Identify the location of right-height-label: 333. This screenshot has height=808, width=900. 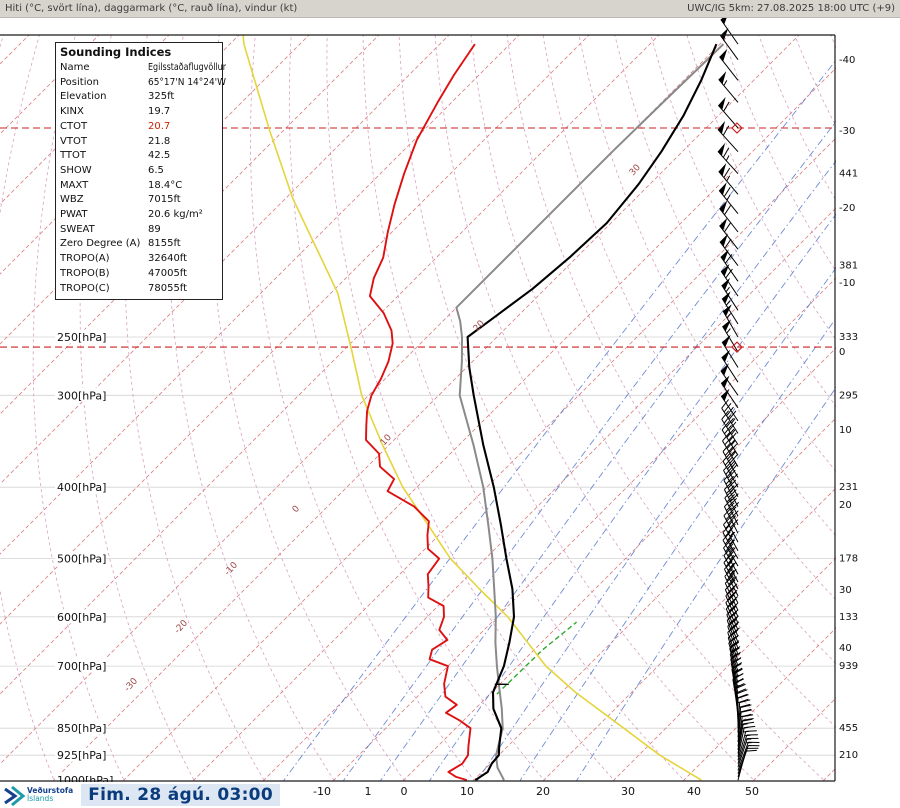
(848, 337).